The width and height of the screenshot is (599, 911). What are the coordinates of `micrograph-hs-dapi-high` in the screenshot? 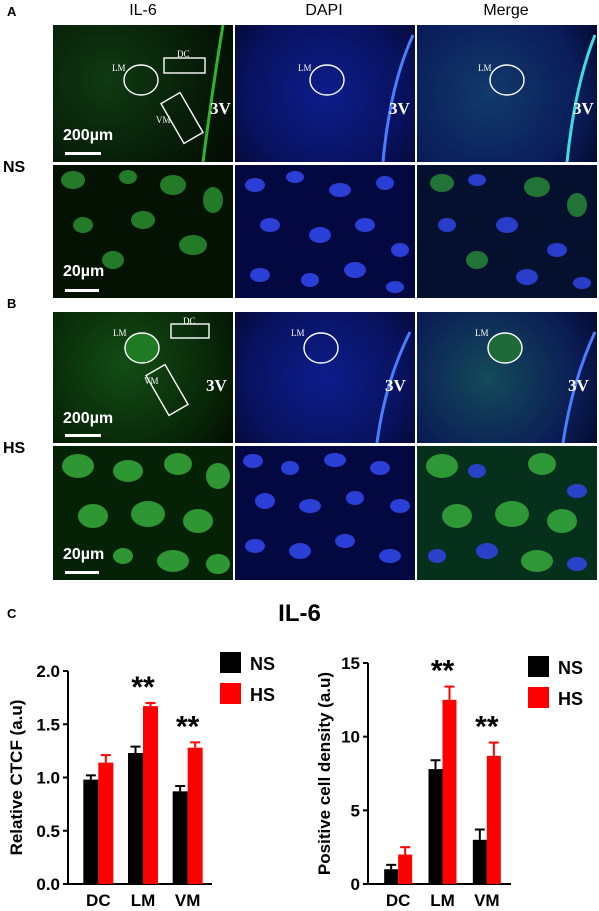 It's located at (325, 513).